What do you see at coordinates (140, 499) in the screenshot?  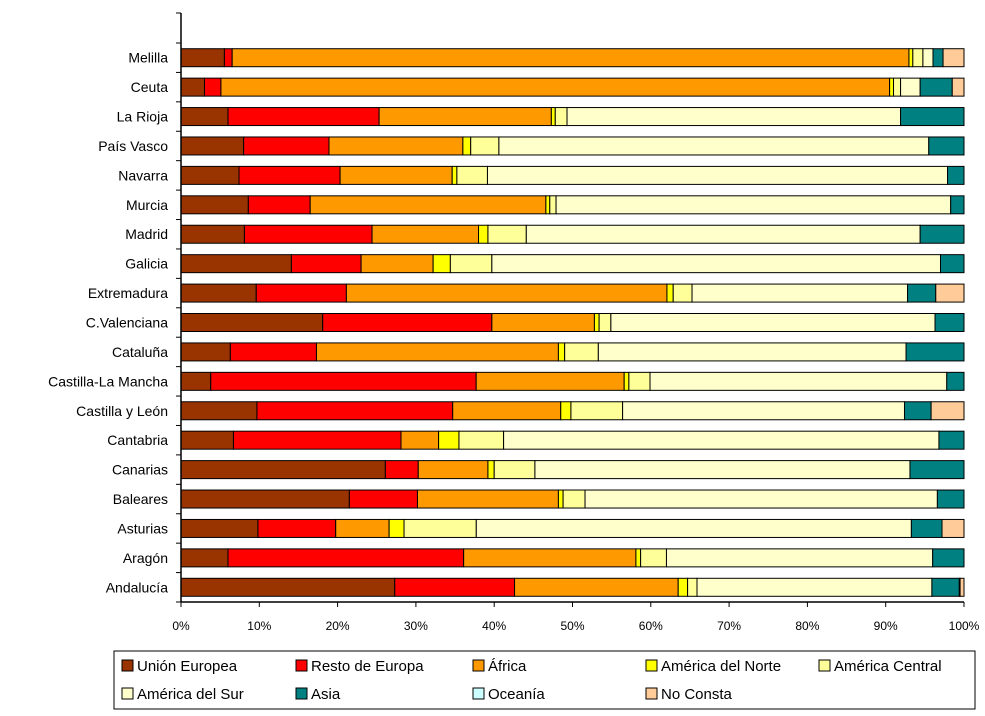 I see `category-label-baleares: Baleares` at bounding box center [140, 499].